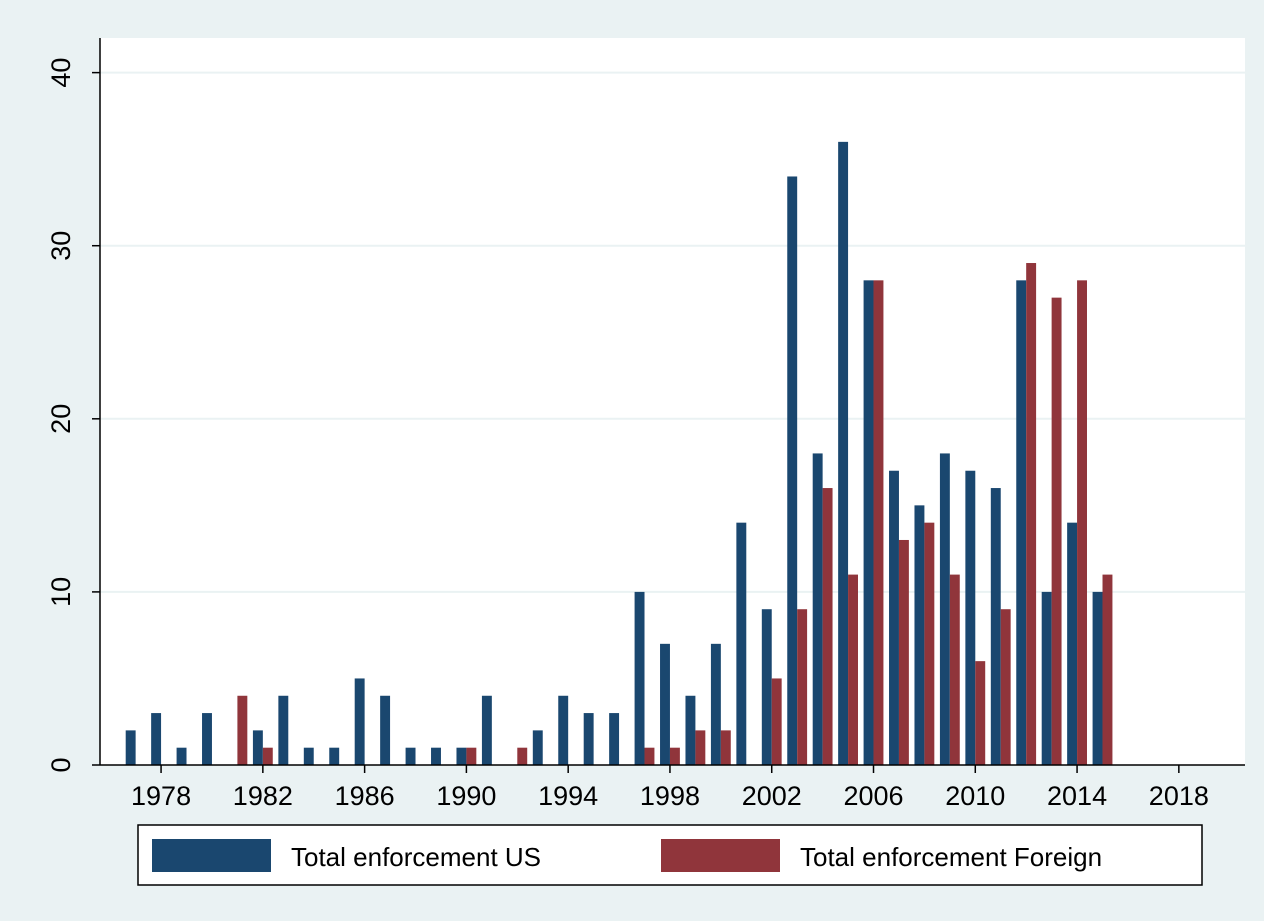 The image size is (1264, 921). I want to click on y-tick-label: 0, so click(61, 764).